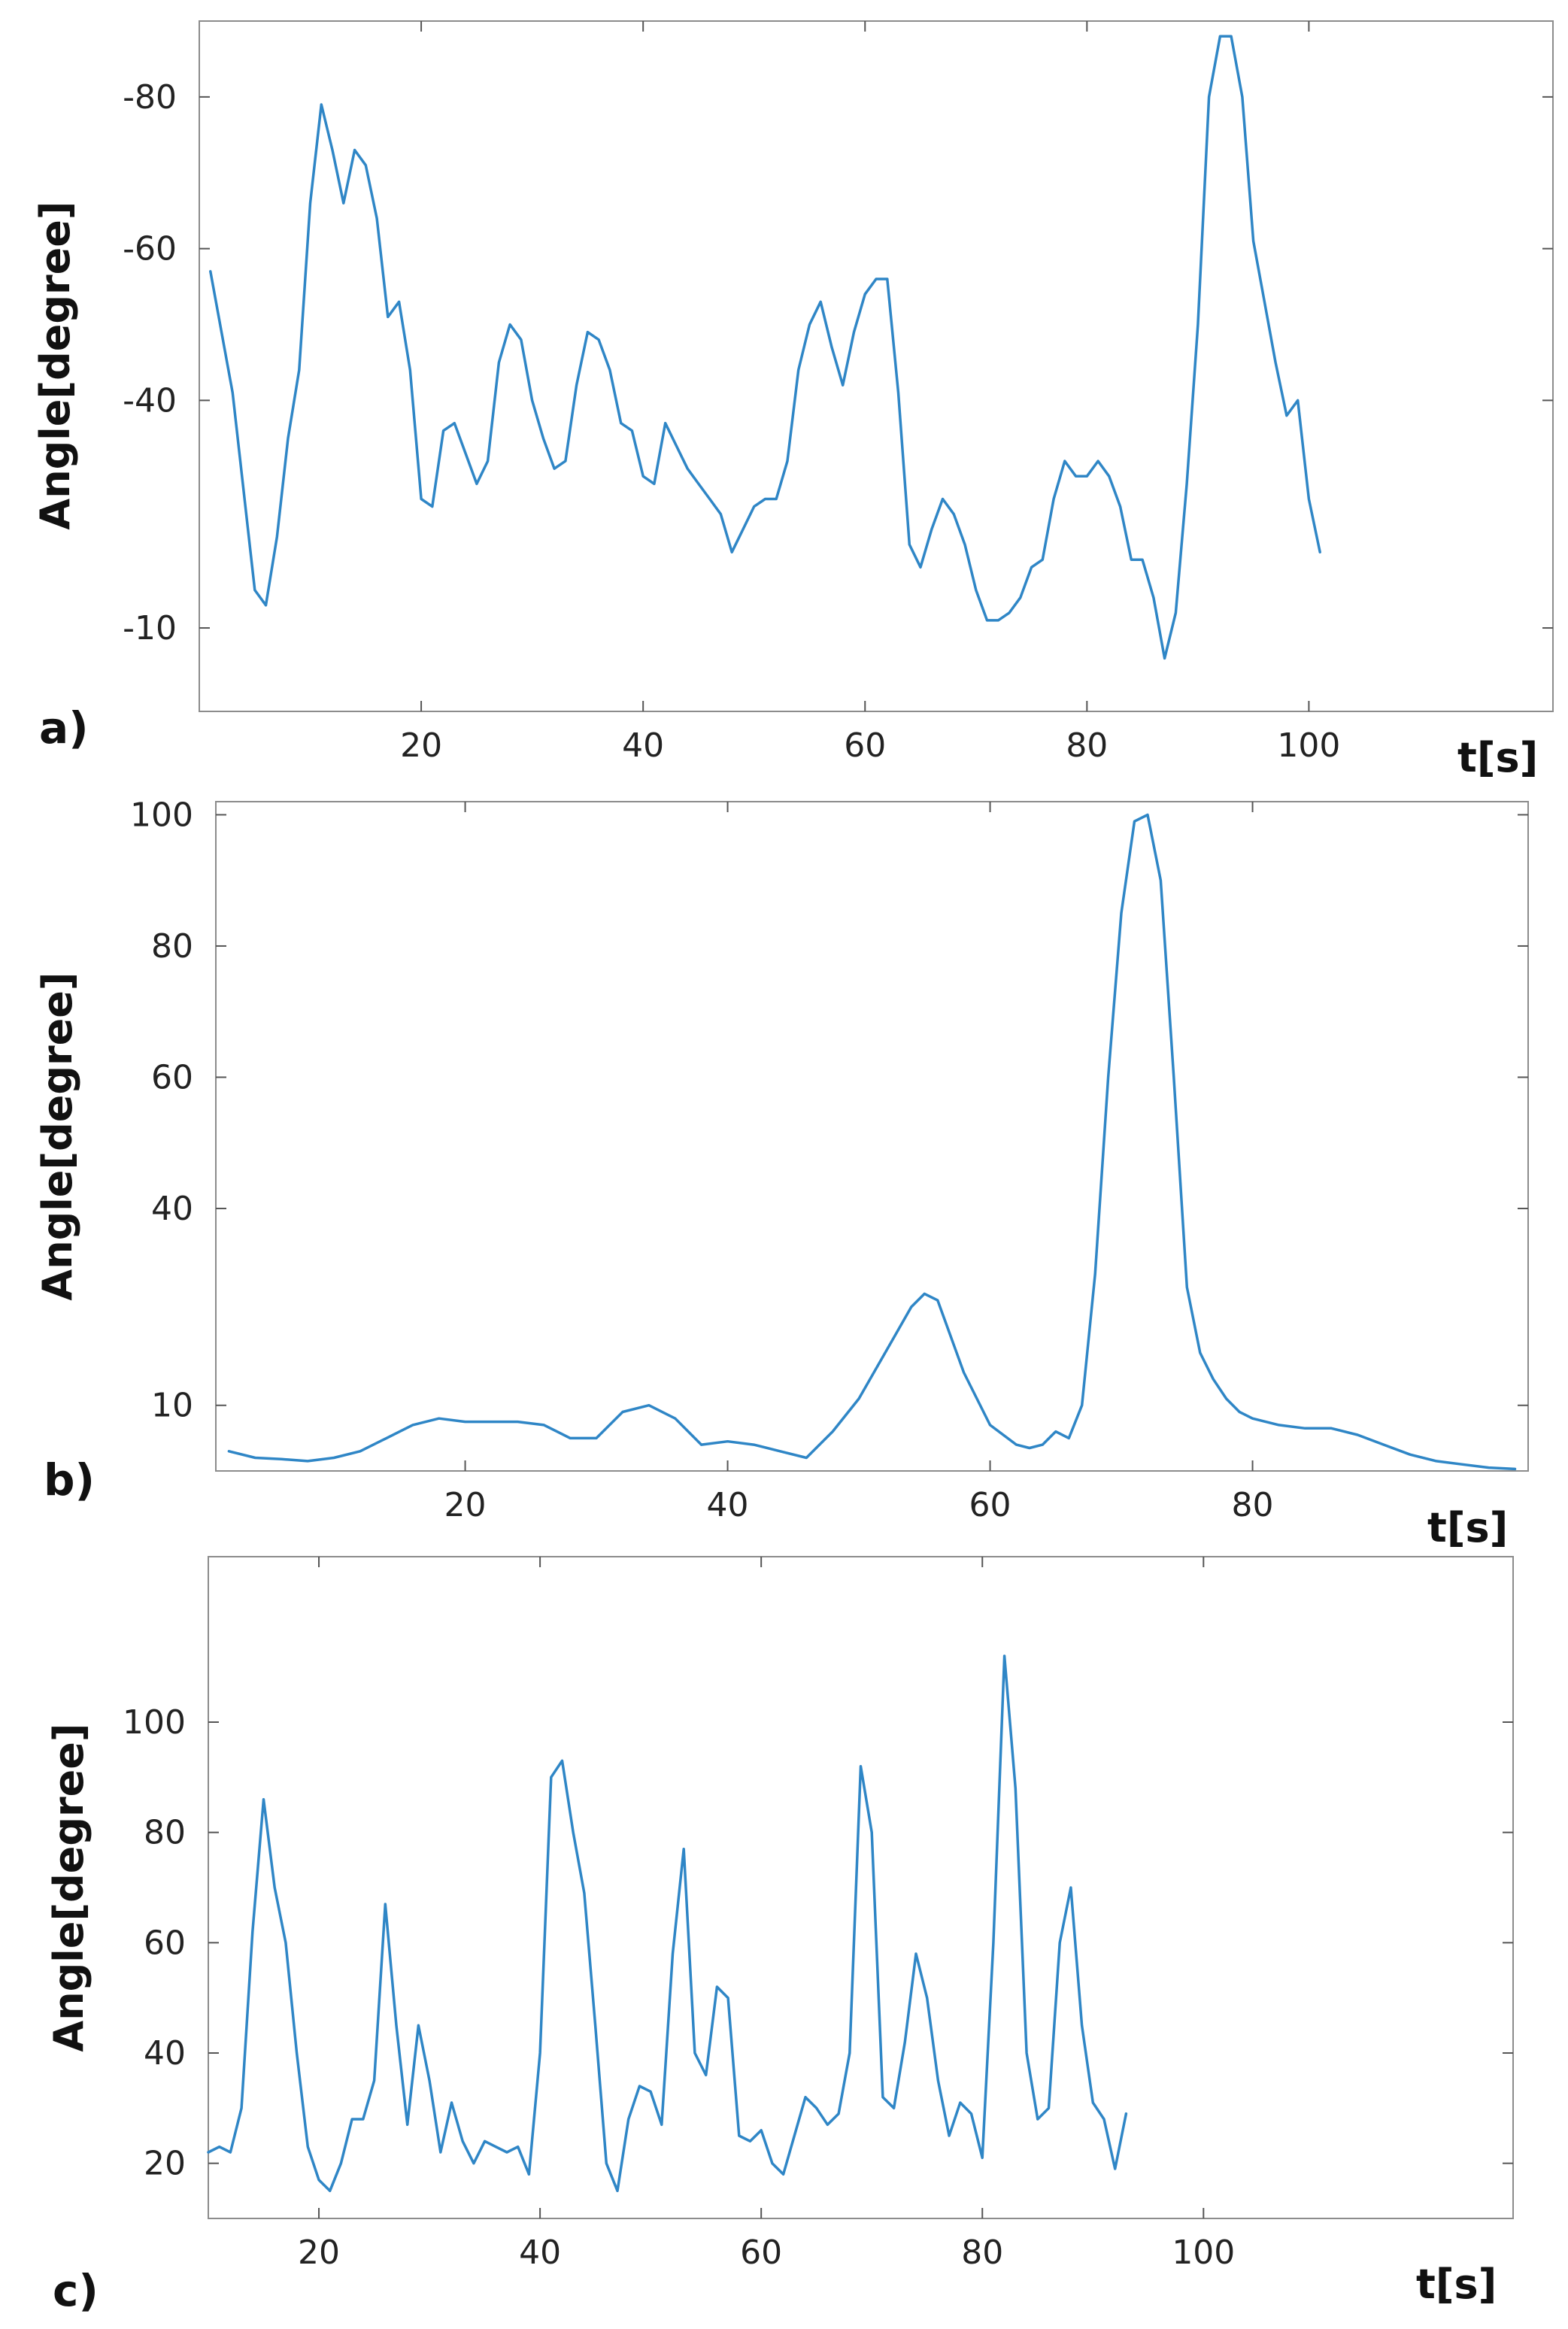 The height and width of the screenshot is (2329, 1568). What do you see at coordinates (990, 1505) in the screenshot?
I see `panel-b-x-tick-label: 60` at bounding box center [990, 1505].